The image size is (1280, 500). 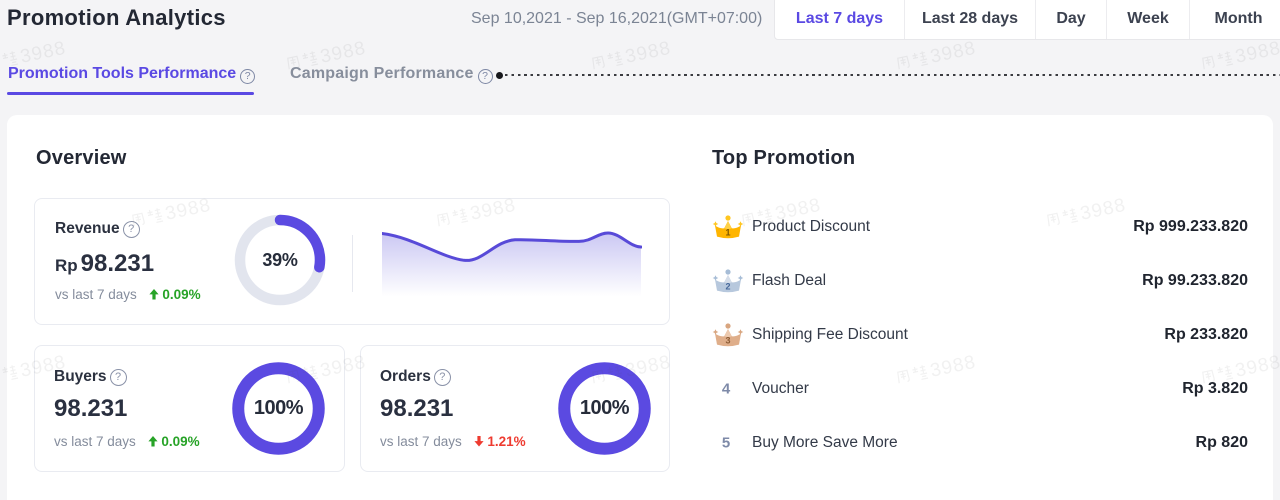 What do you see at coordinates (727, 233) in the screenshot?
I see `svg-text: 1` at bounding box center [727, 233].